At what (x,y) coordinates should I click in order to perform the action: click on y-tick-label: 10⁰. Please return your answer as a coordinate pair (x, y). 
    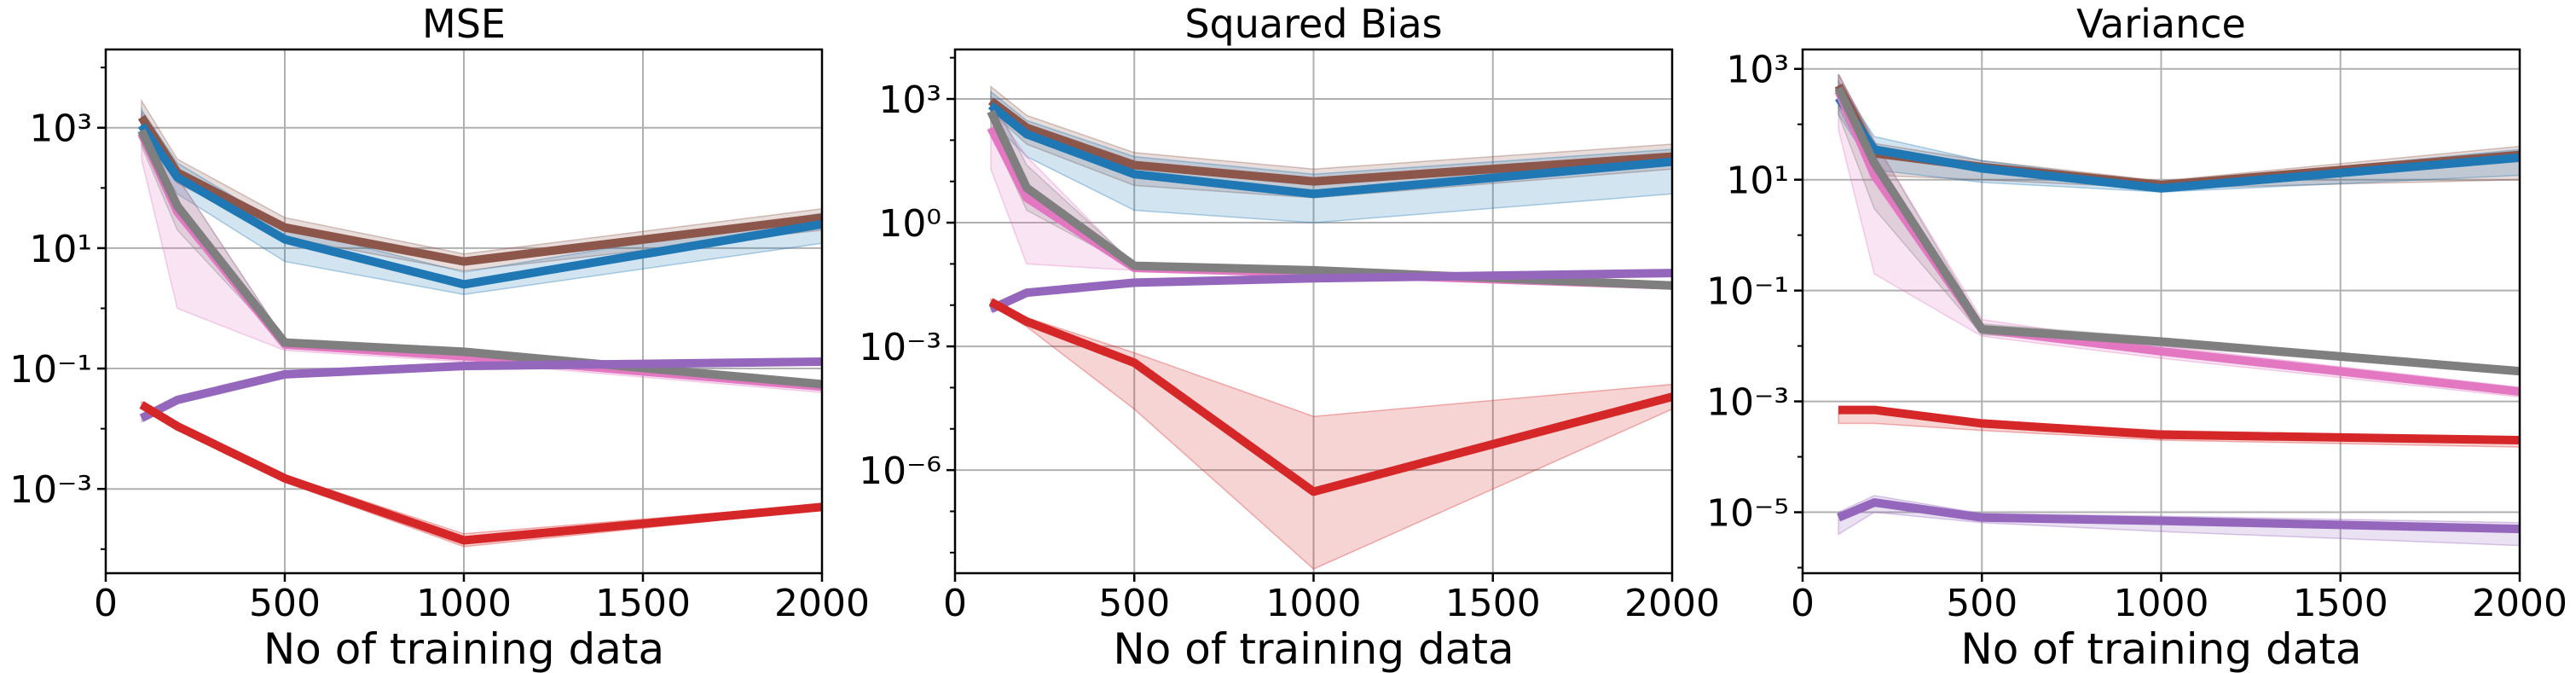
    Looking at the image, I should click on (910, 224).